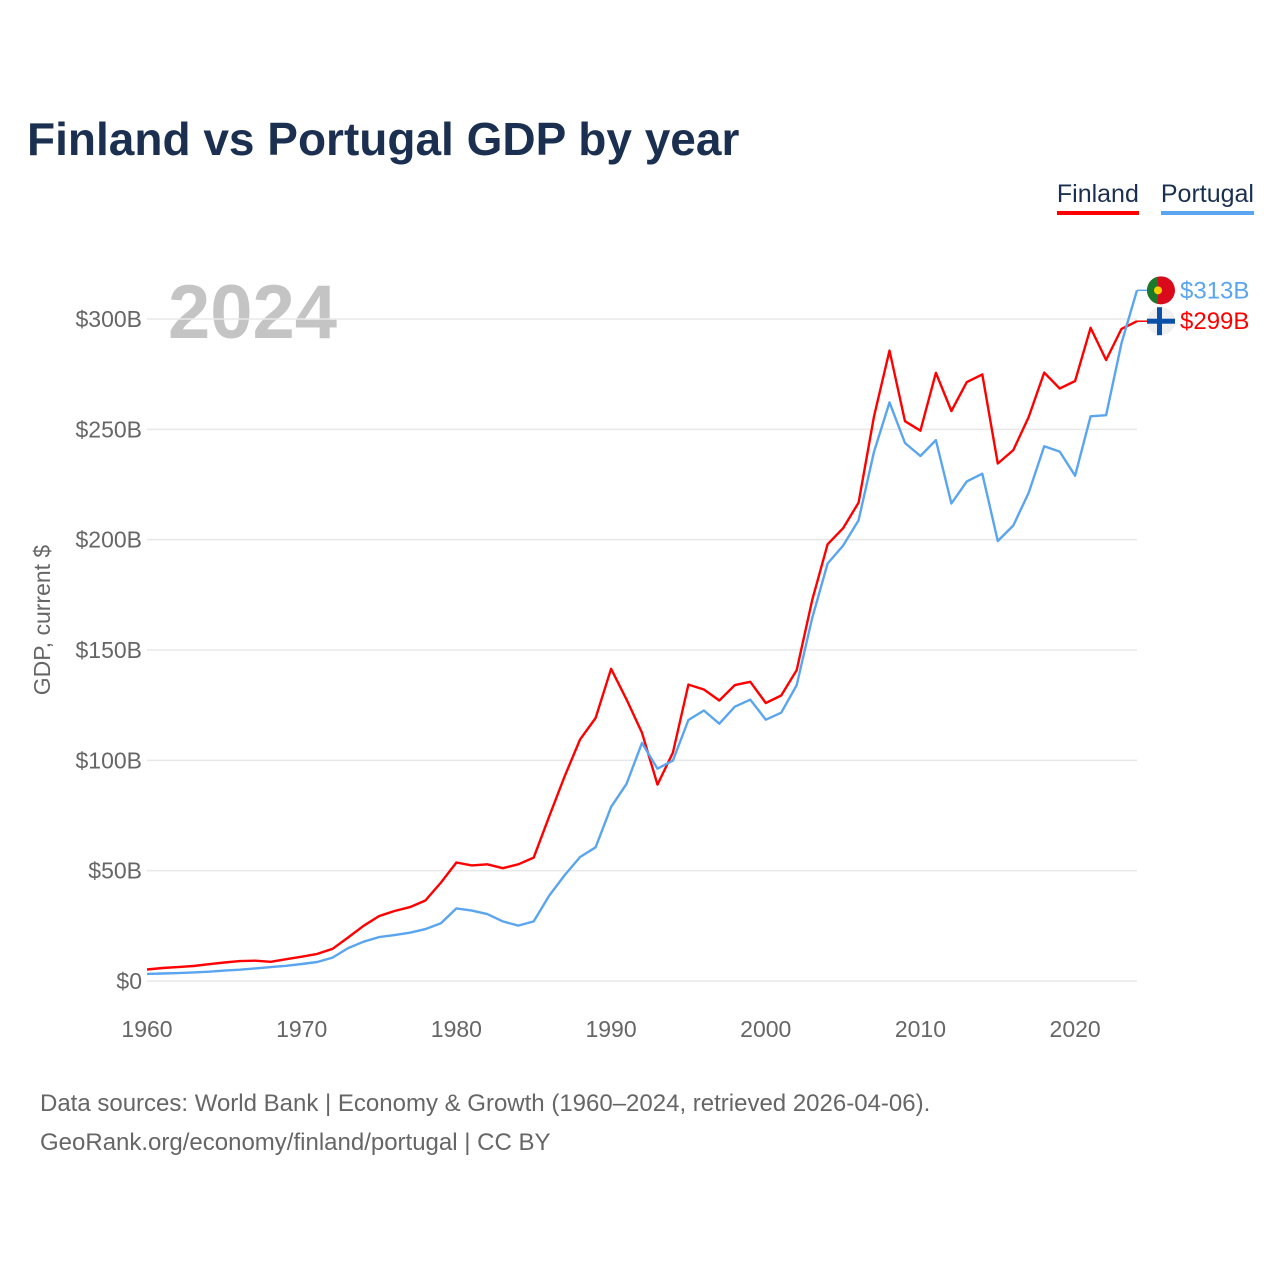 This screenshot has height=1280, width=1280. I want to click on legend-portugal: Portugal, so click(1207, 197).